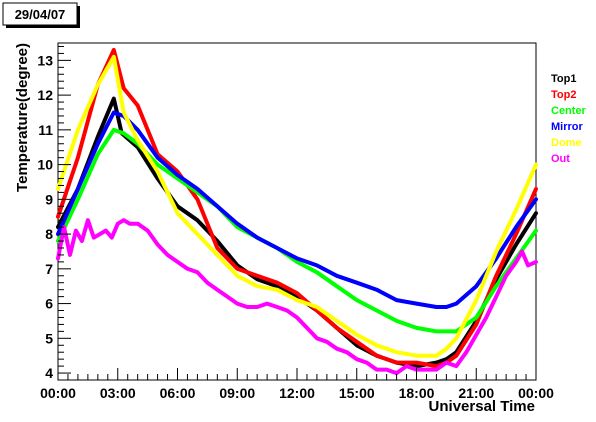 The width and height of the screenshot is (596, 422). I want to click on legend-entry-dome: Dome, so click(566, 143).